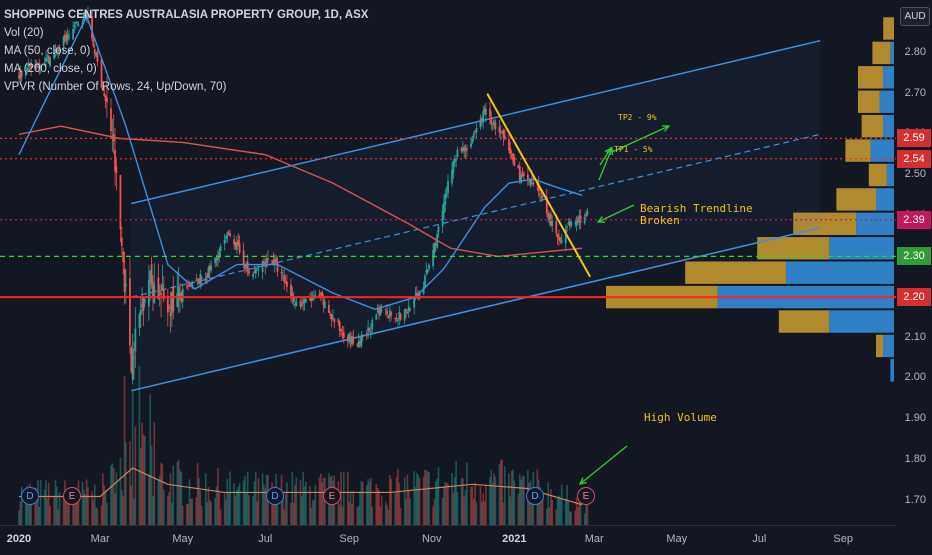  I want to click on price-level-tag: 2.54, so click(914, 158).